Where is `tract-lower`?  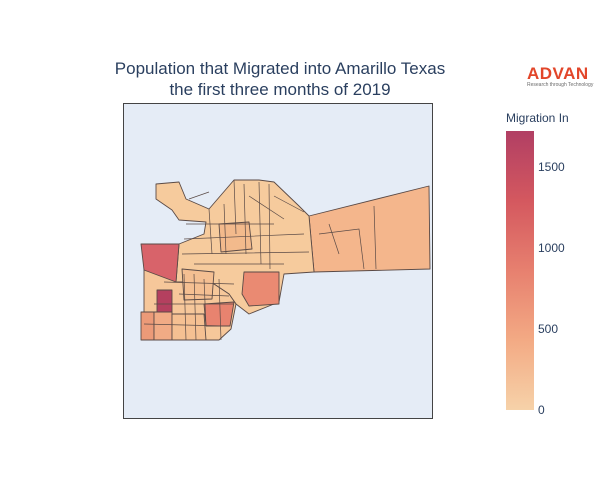 tract-lower is located at coordinates (189, 327).